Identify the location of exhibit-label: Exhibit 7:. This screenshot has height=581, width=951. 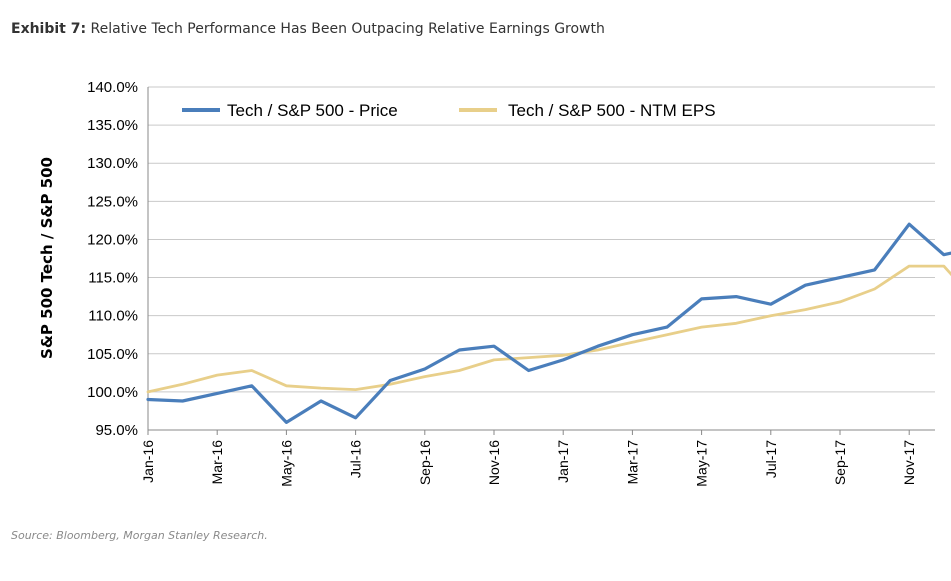
(49, 29).